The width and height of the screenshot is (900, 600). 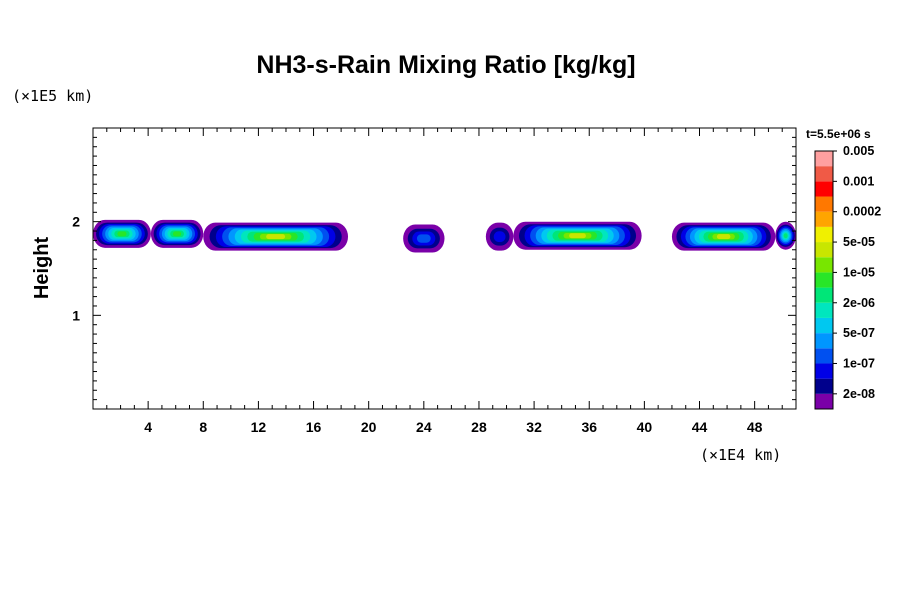 I want to click on x-tick-label: 16, so click(x=314, y=427).